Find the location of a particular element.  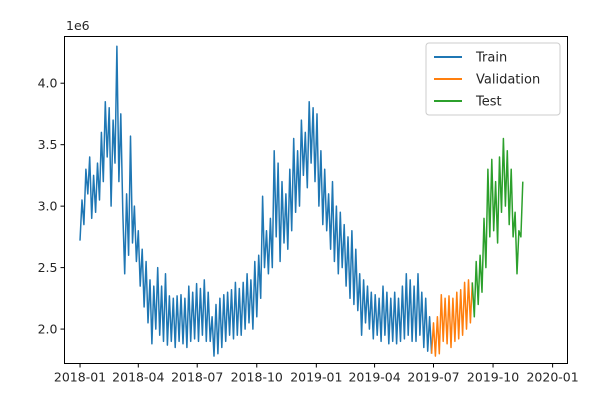

y-tick-label: 3.0 is located at coordinates (48, 206).